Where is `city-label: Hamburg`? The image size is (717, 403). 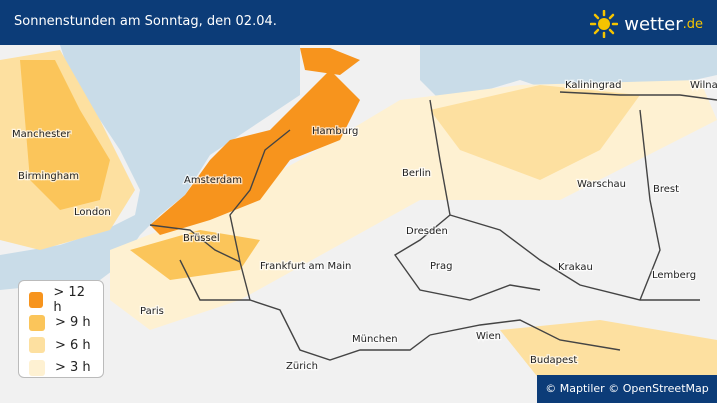
city-label: Hamburg is located at coordinates (335, 131).